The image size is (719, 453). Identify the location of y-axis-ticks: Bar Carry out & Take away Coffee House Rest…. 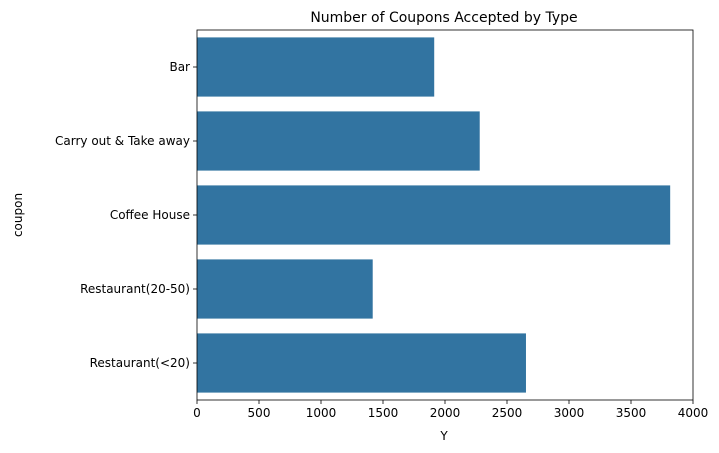
(126, 215).